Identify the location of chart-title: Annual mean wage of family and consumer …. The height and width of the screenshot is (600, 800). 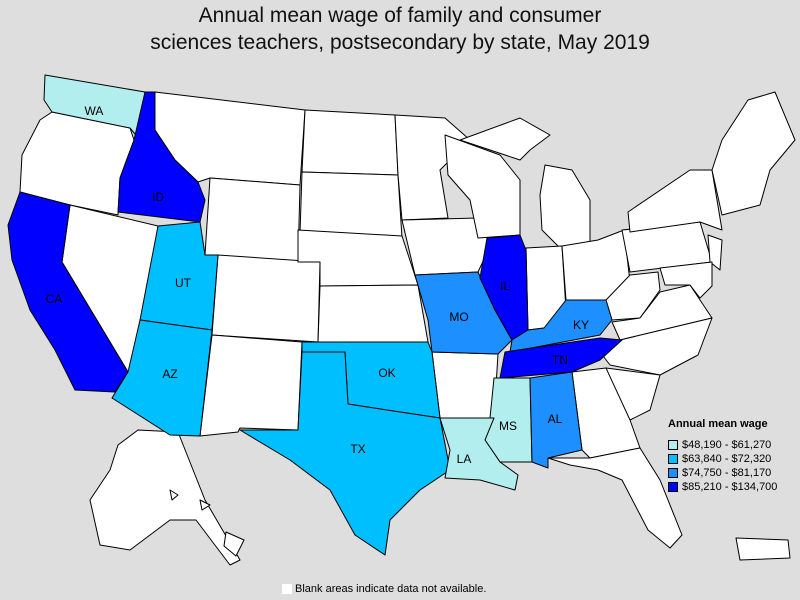
(400, 29).